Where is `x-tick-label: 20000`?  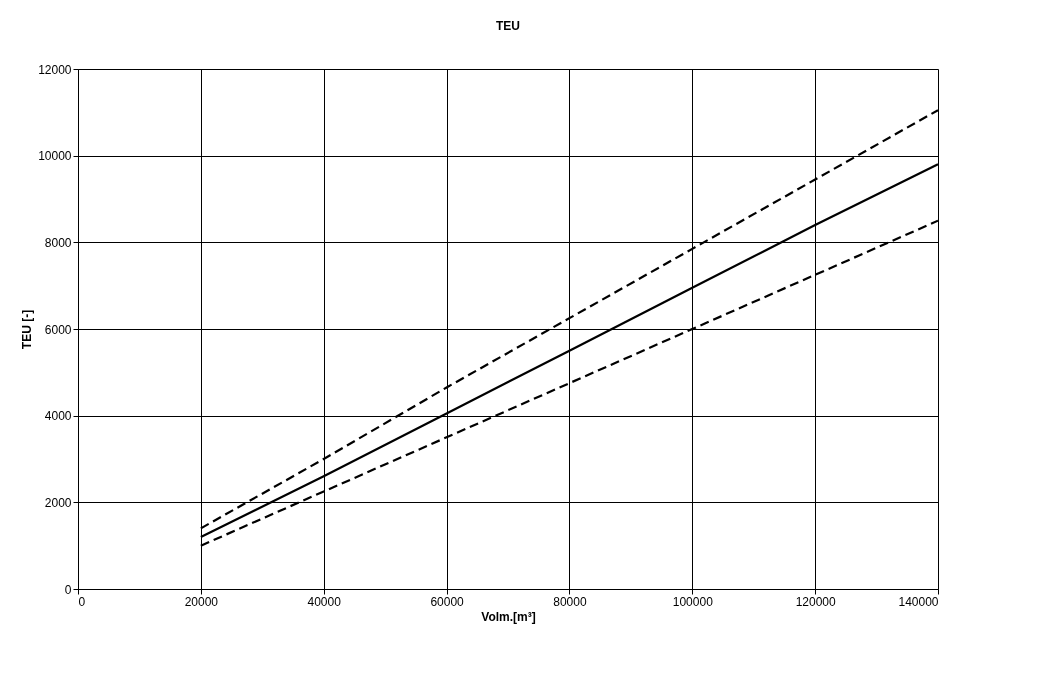
x-tick-label: 20000 is located at coordinates (201, 601).